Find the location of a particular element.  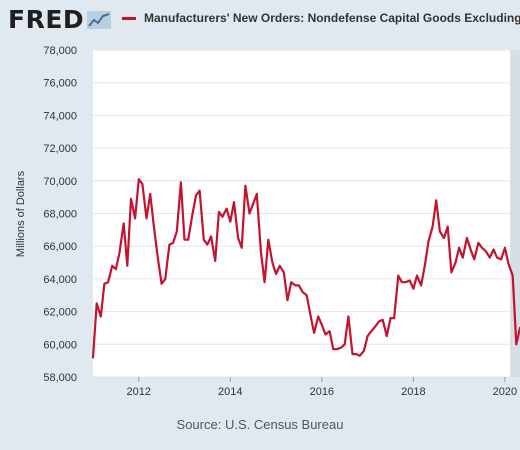

logo-text: FRED is located at coordinates (46, 19).